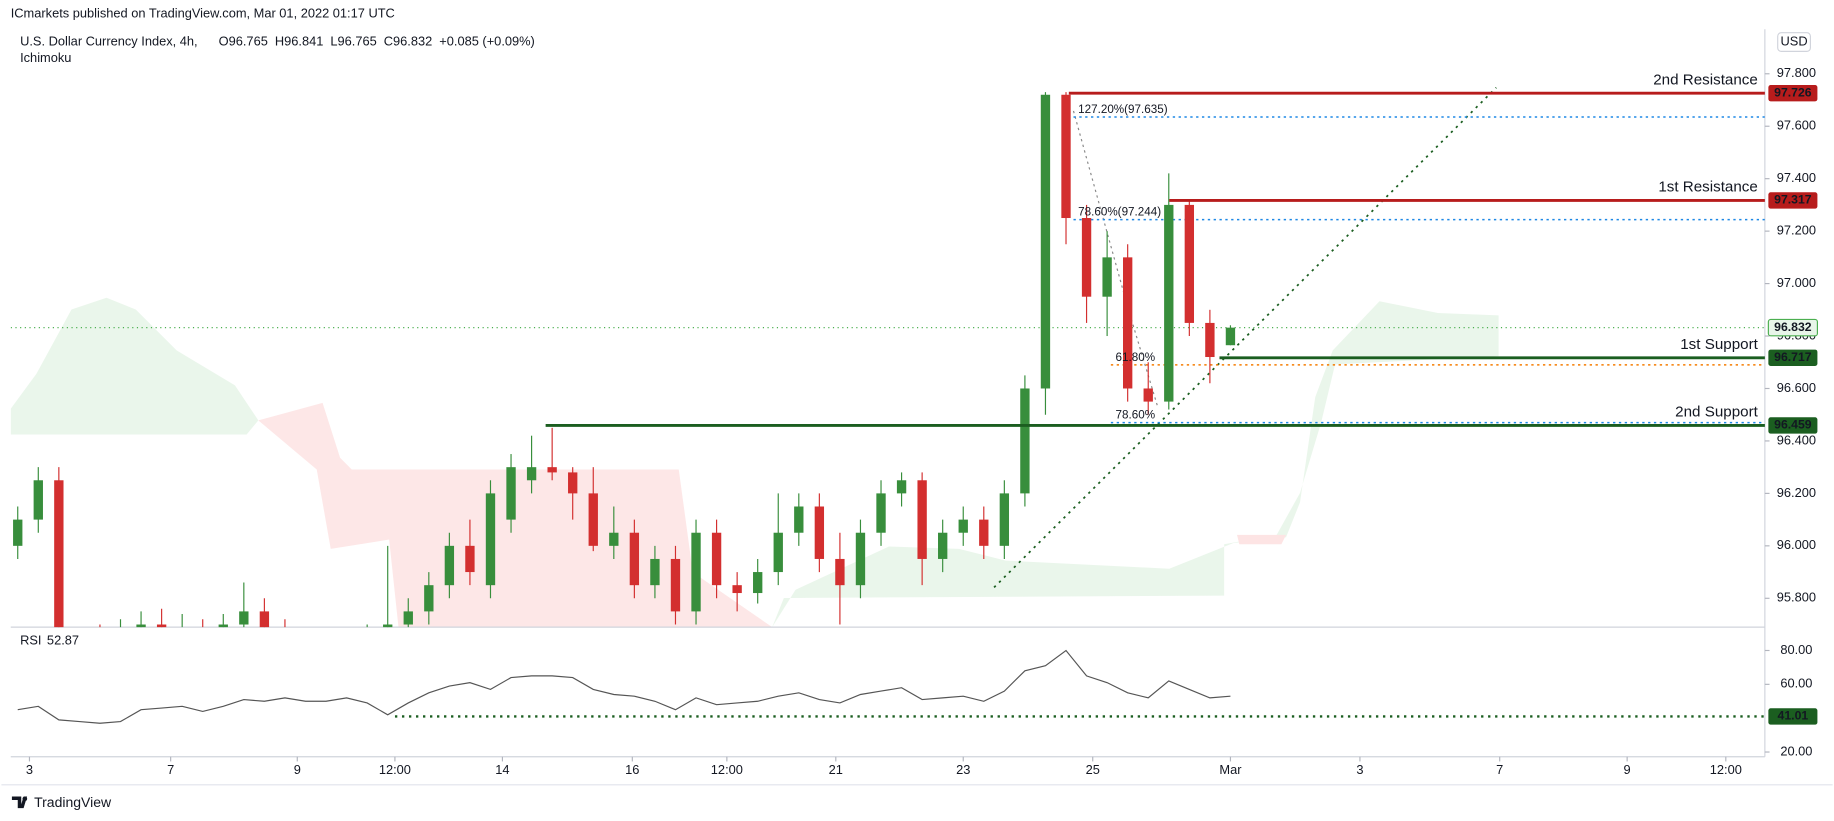 The height and width of the screenshot is (821, 1834). Describe the element at coordinates (73, 802) in the screenshot. I see `footer-brand: TradingView` at that location.